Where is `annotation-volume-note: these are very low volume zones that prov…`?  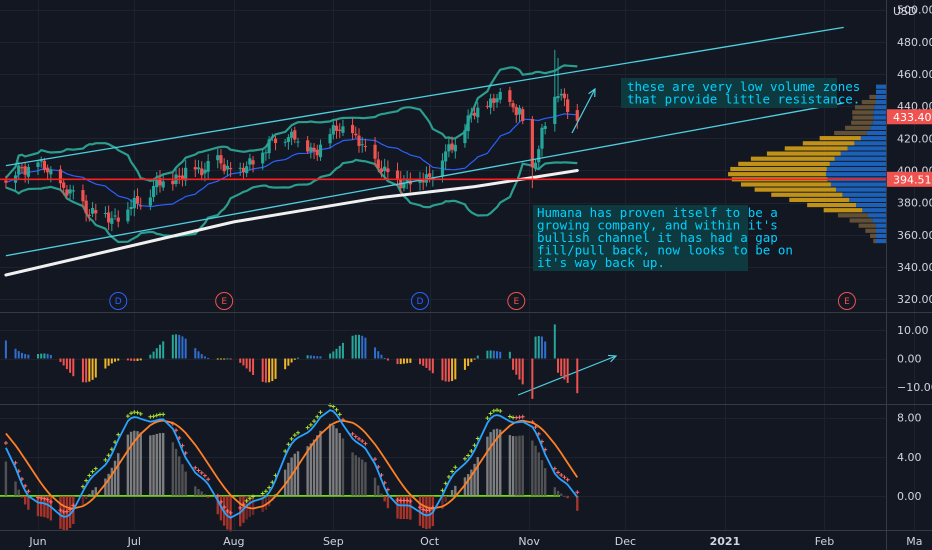 annotation-volume-note: these are very low volume zones that prov… is located at coordinates (740, 93).